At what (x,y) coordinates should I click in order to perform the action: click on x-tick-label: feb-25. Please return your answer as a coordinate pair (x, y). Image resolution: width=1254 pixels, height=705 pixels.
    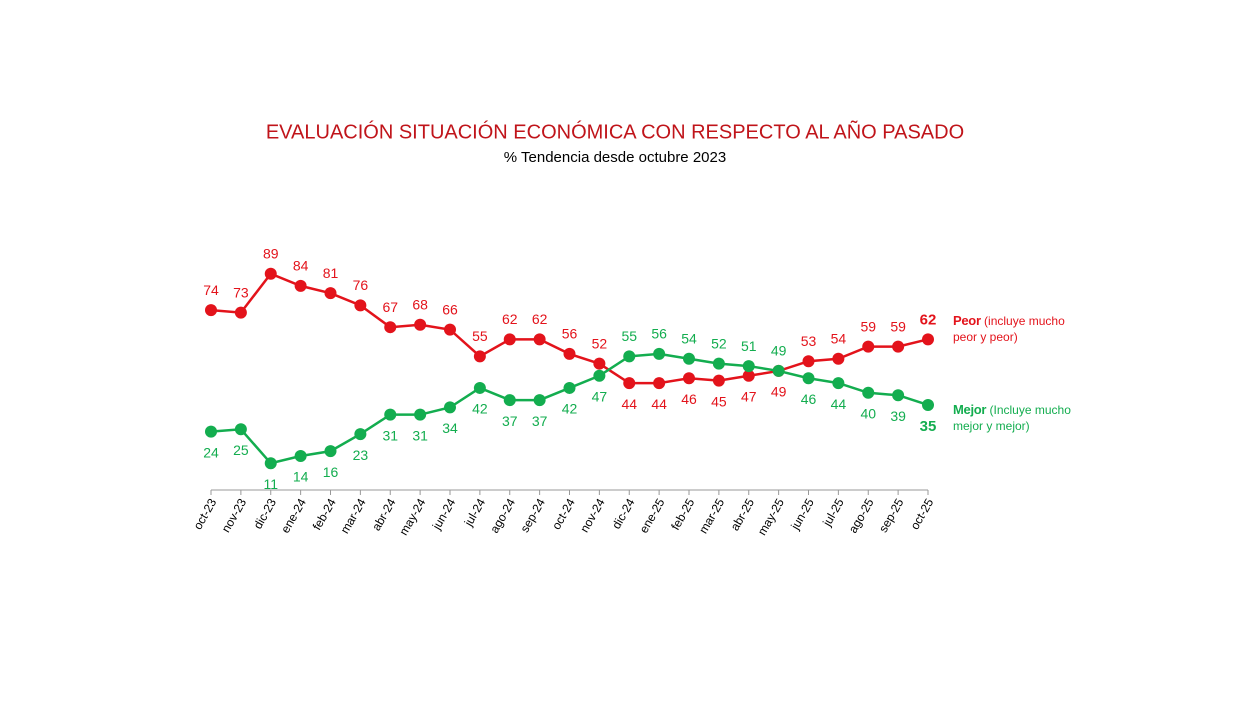
    Looking at the image, I should click on (682, 514).